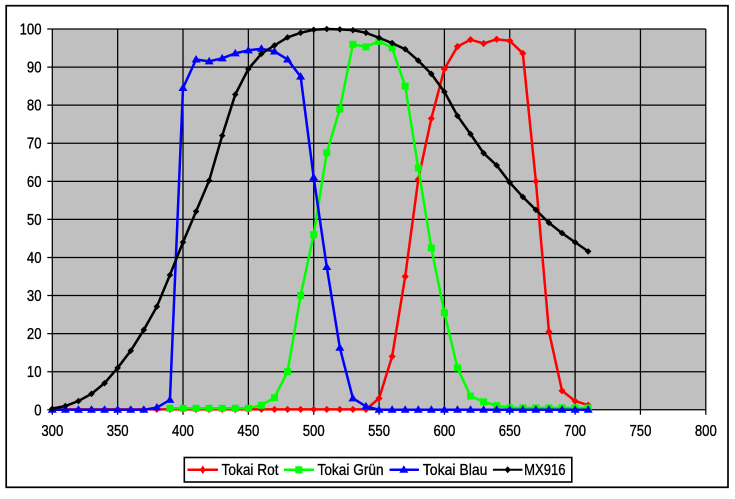  What do you see at coordinates (351, 470) in the screenshot?
I see `svg-text: Tokai Grün` at bounding box center [351, 470].